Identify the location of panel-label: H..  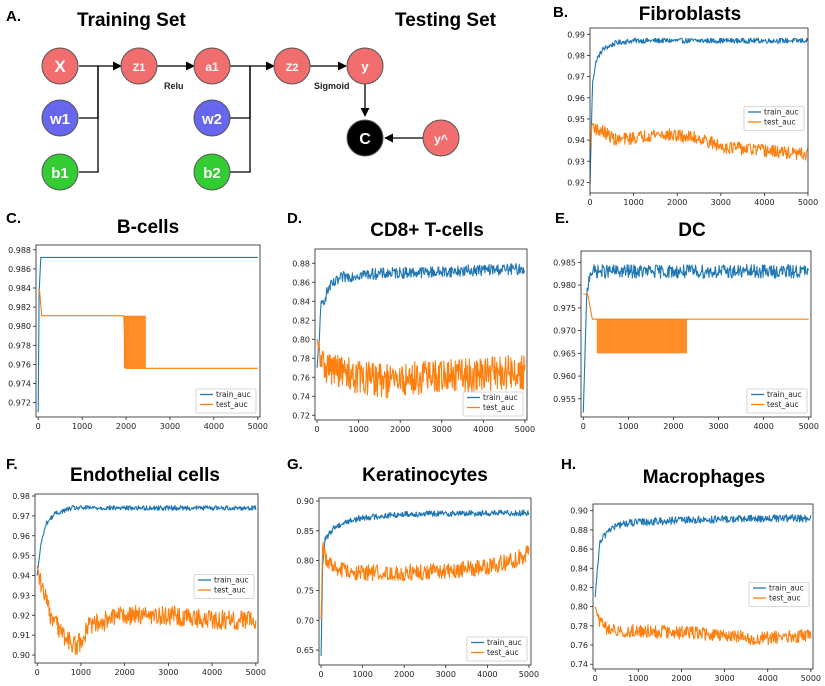
(568, 464).